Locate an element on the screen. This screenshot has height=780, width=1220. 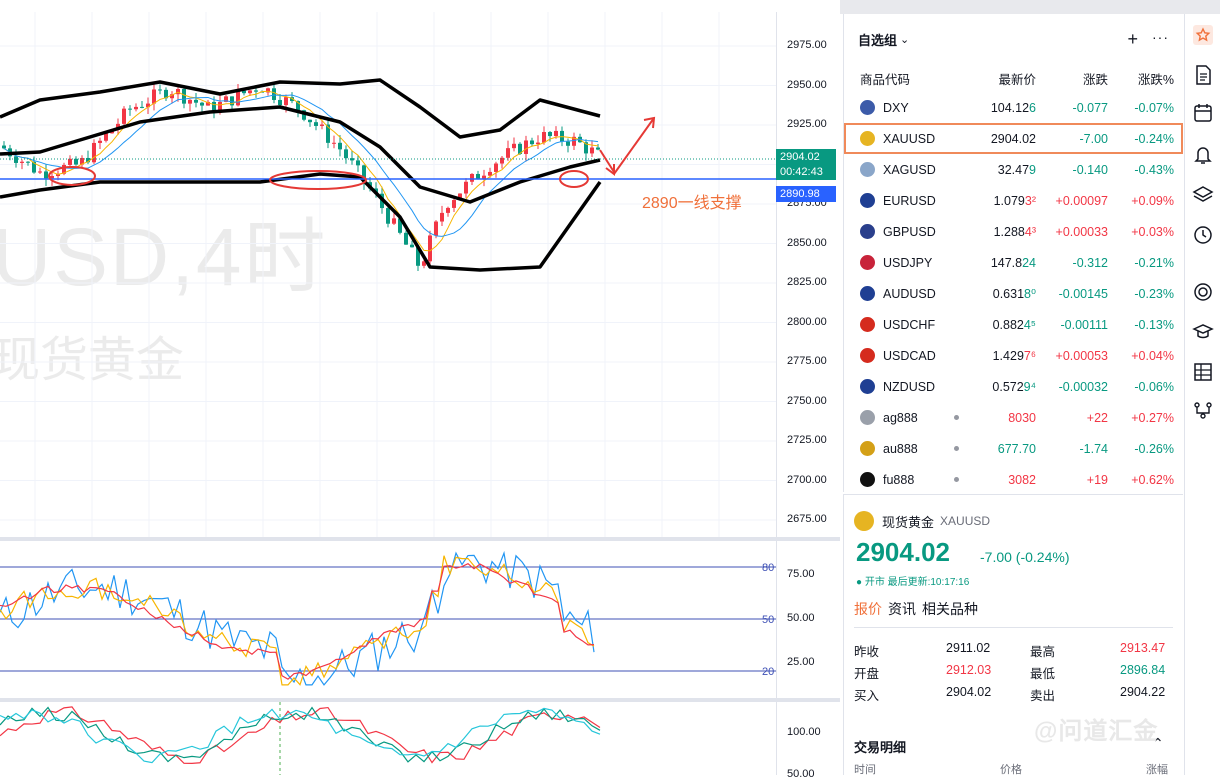
row-last-main: 1.079 is located at coordinates (1009, 200).